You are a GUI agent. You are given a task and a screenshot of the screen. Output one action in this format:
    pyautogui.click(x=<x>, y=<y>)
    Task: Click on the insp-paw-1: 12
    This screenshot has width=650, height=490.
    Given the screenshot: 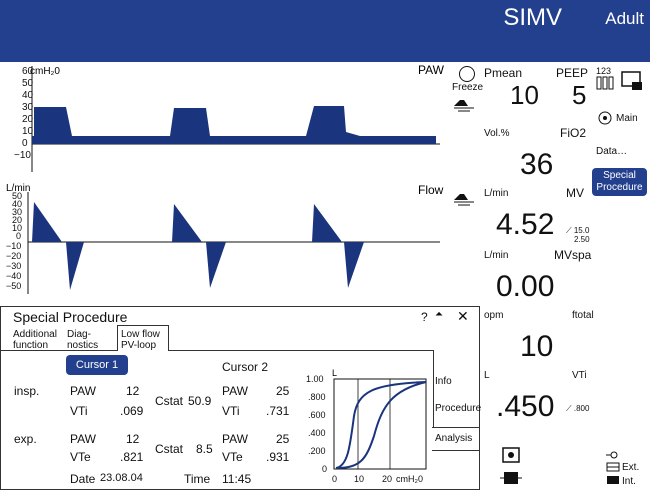 What is the action you would take?
    pyautogui.click(x=133, y=391)
    